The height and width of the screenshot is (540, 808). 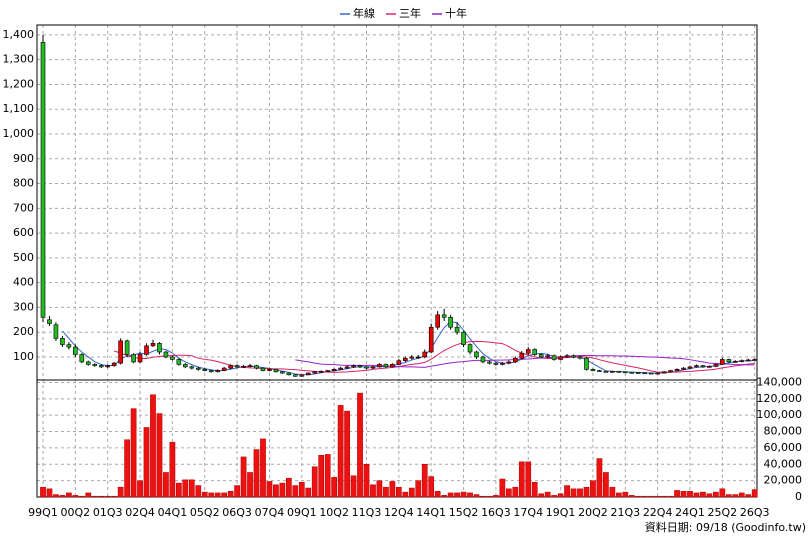 What do you see at coordinates (399, 512) in the screenshot?
I see `x-tick-label: 12Q4` at bounding box center [399, 512].